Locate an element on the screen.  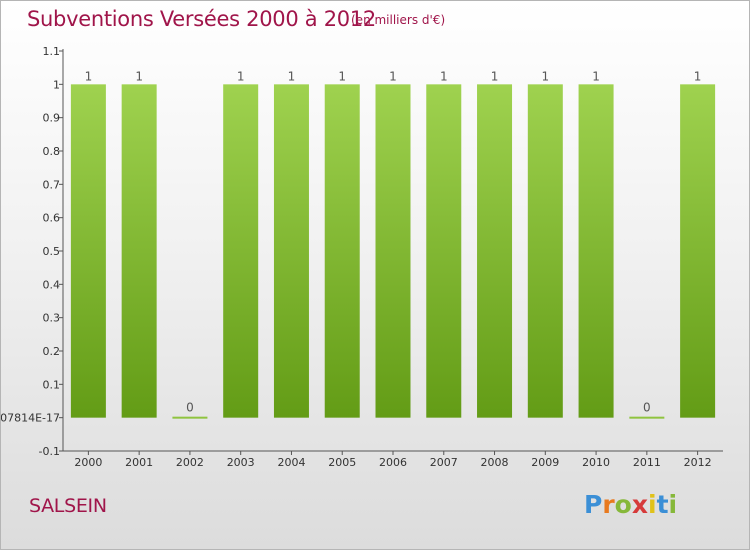
logo-letter: o is located at coordinates (623, 504).